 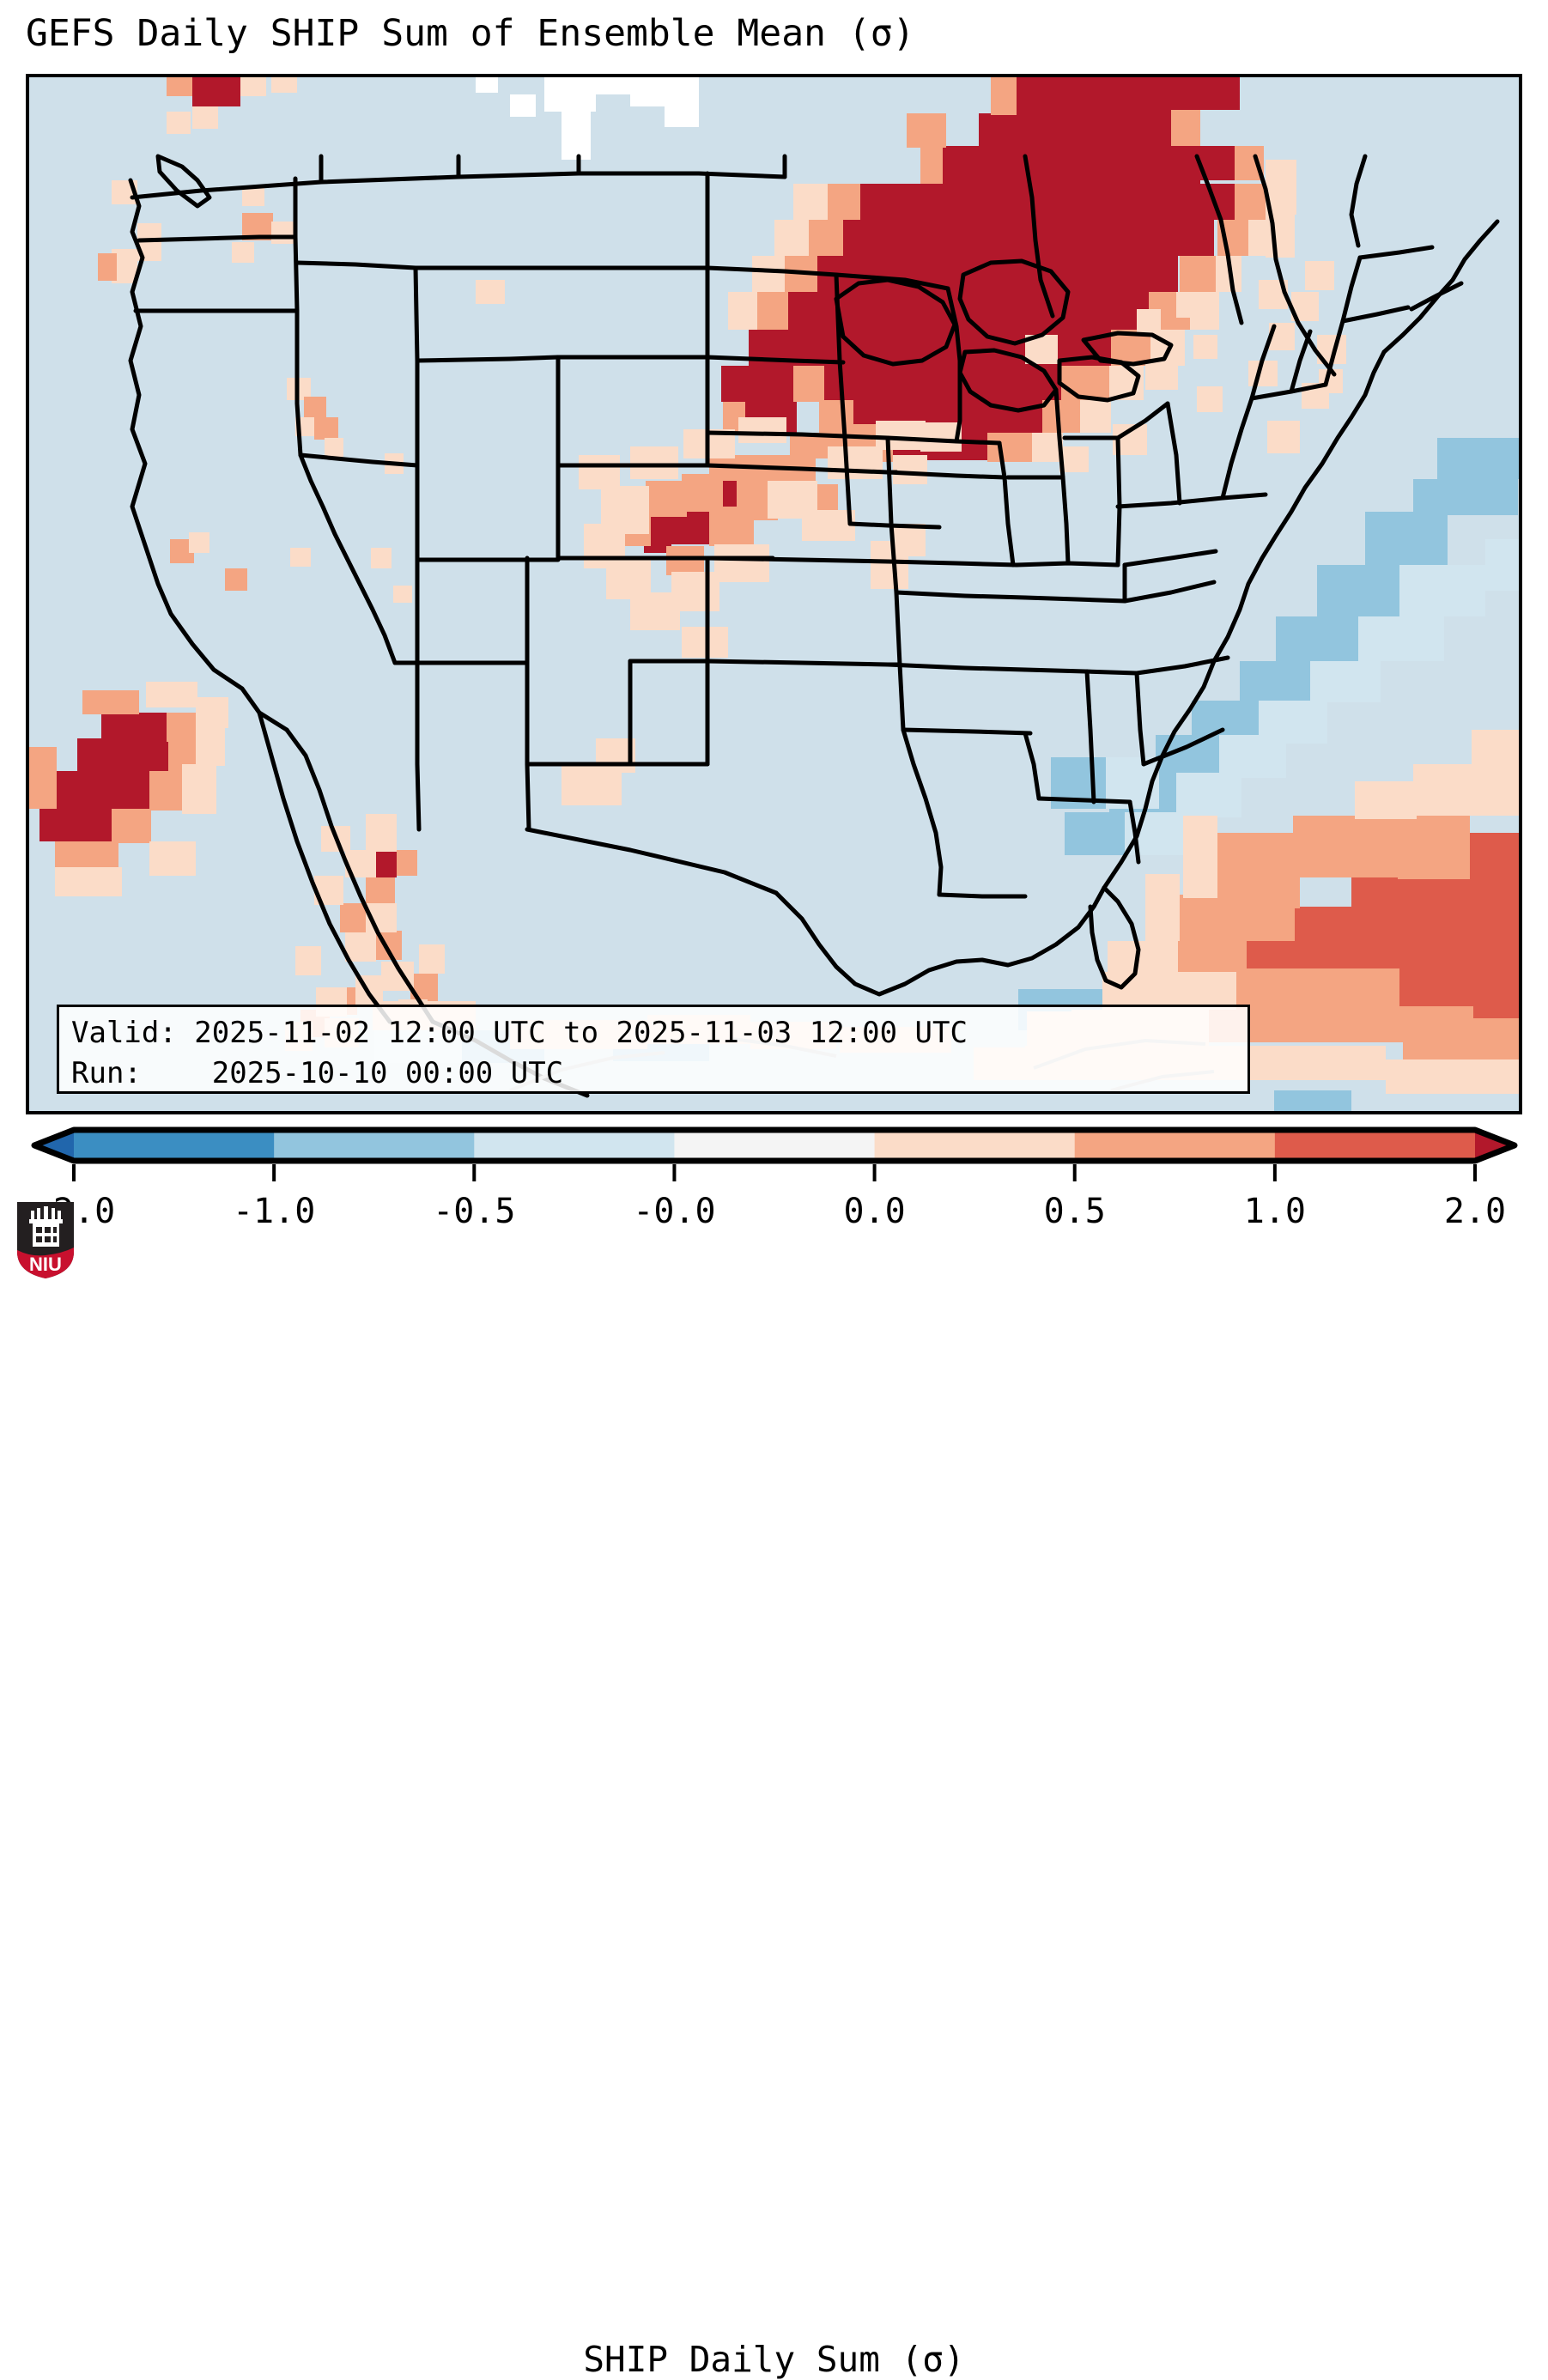 I want to click on colorbar-tick-label-2: -0.5, so click(x=474, y=1212).